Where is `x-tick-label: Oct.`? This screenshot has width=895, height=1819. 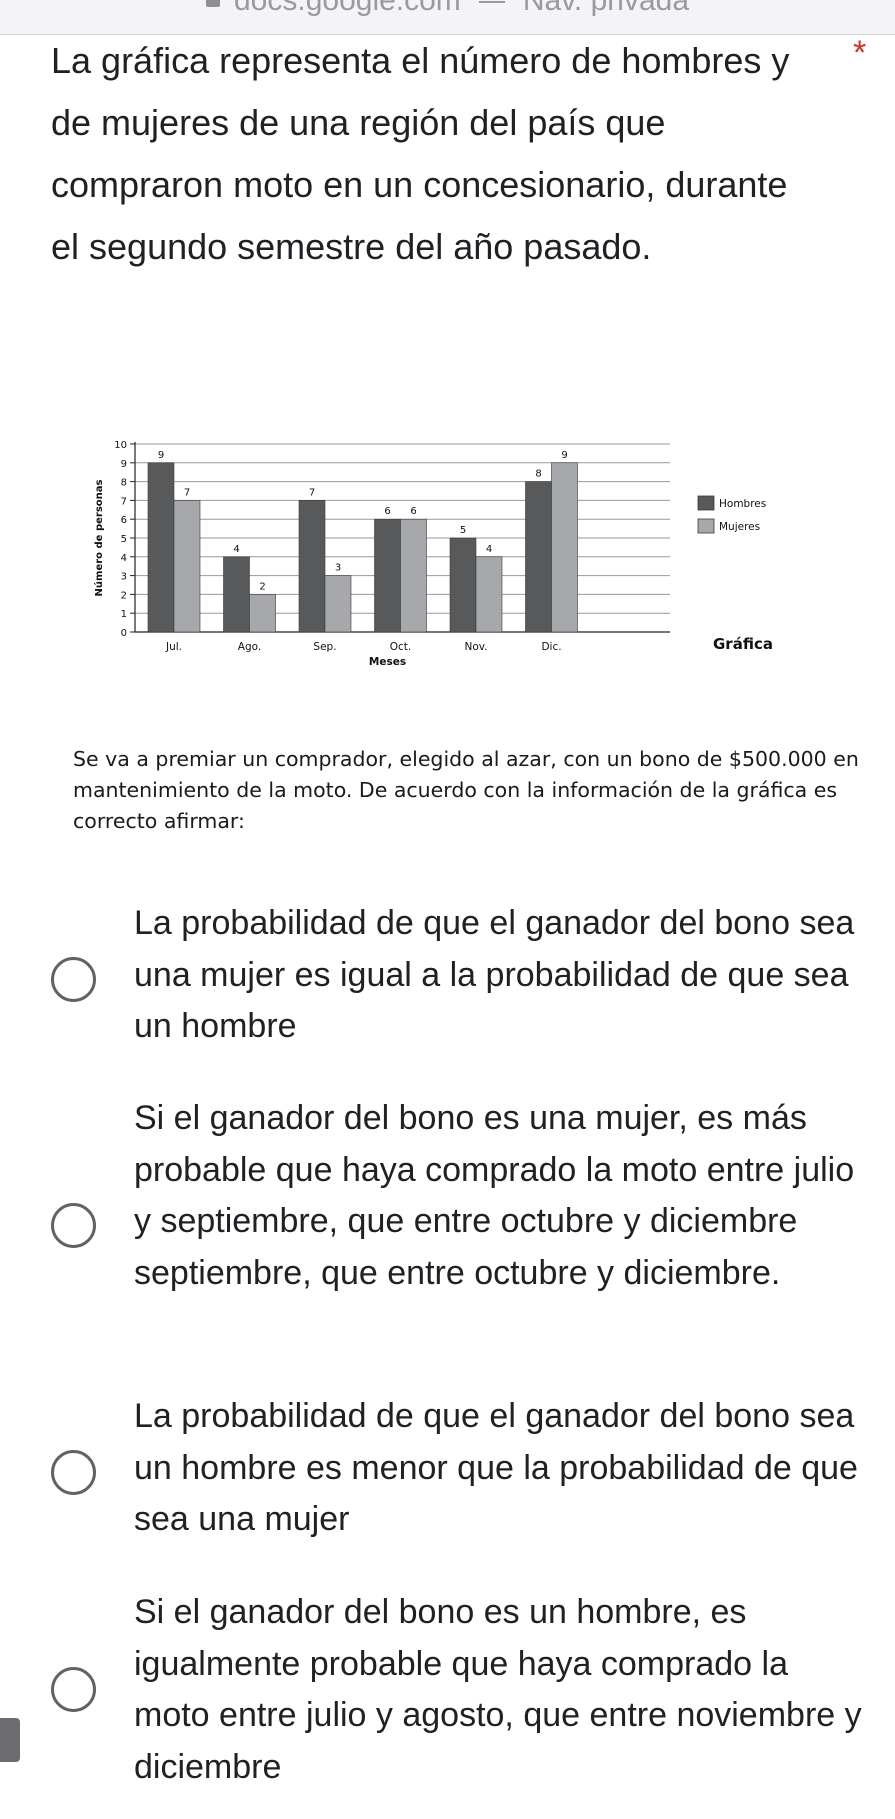 x-tick-label: Oct. is located at coordinates (401, 647).